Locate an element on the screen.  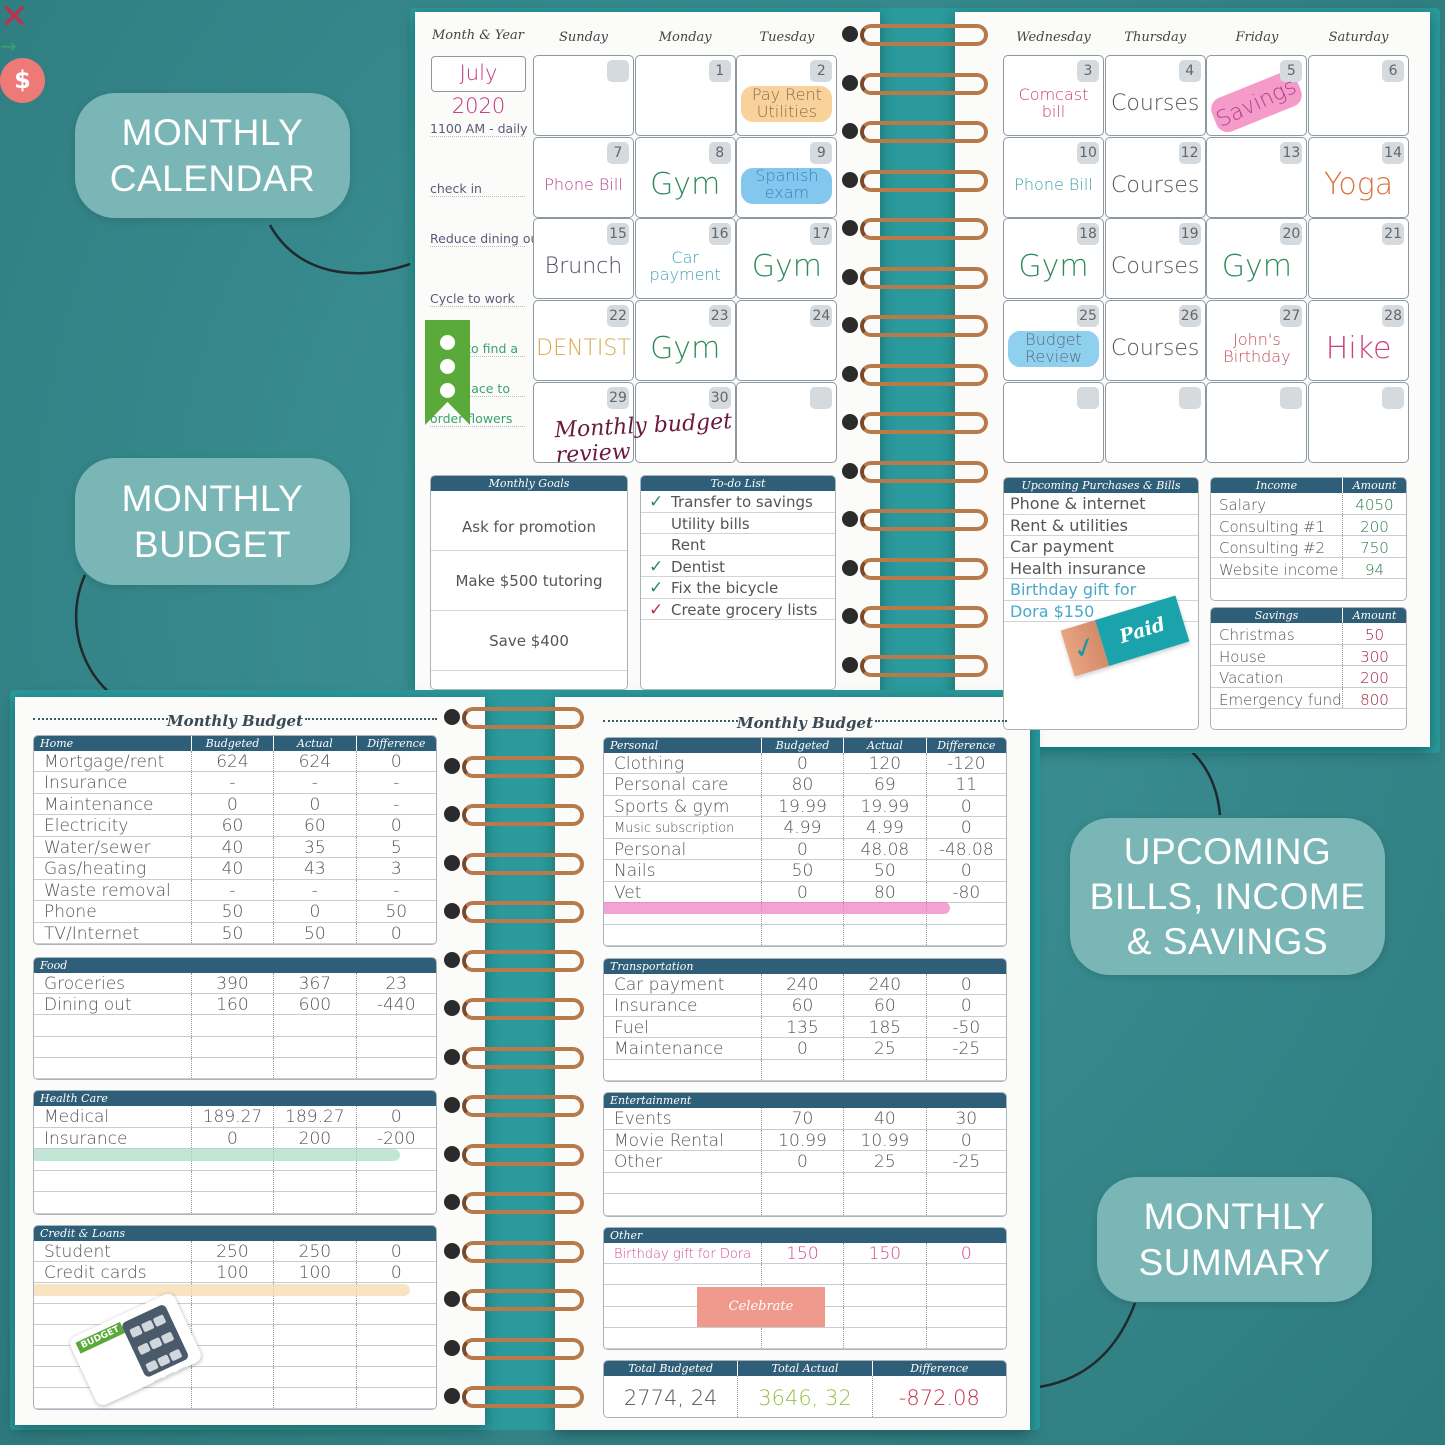
calendar-day-cell: 10 Phone Bill is located at coordinates (1053, 177).